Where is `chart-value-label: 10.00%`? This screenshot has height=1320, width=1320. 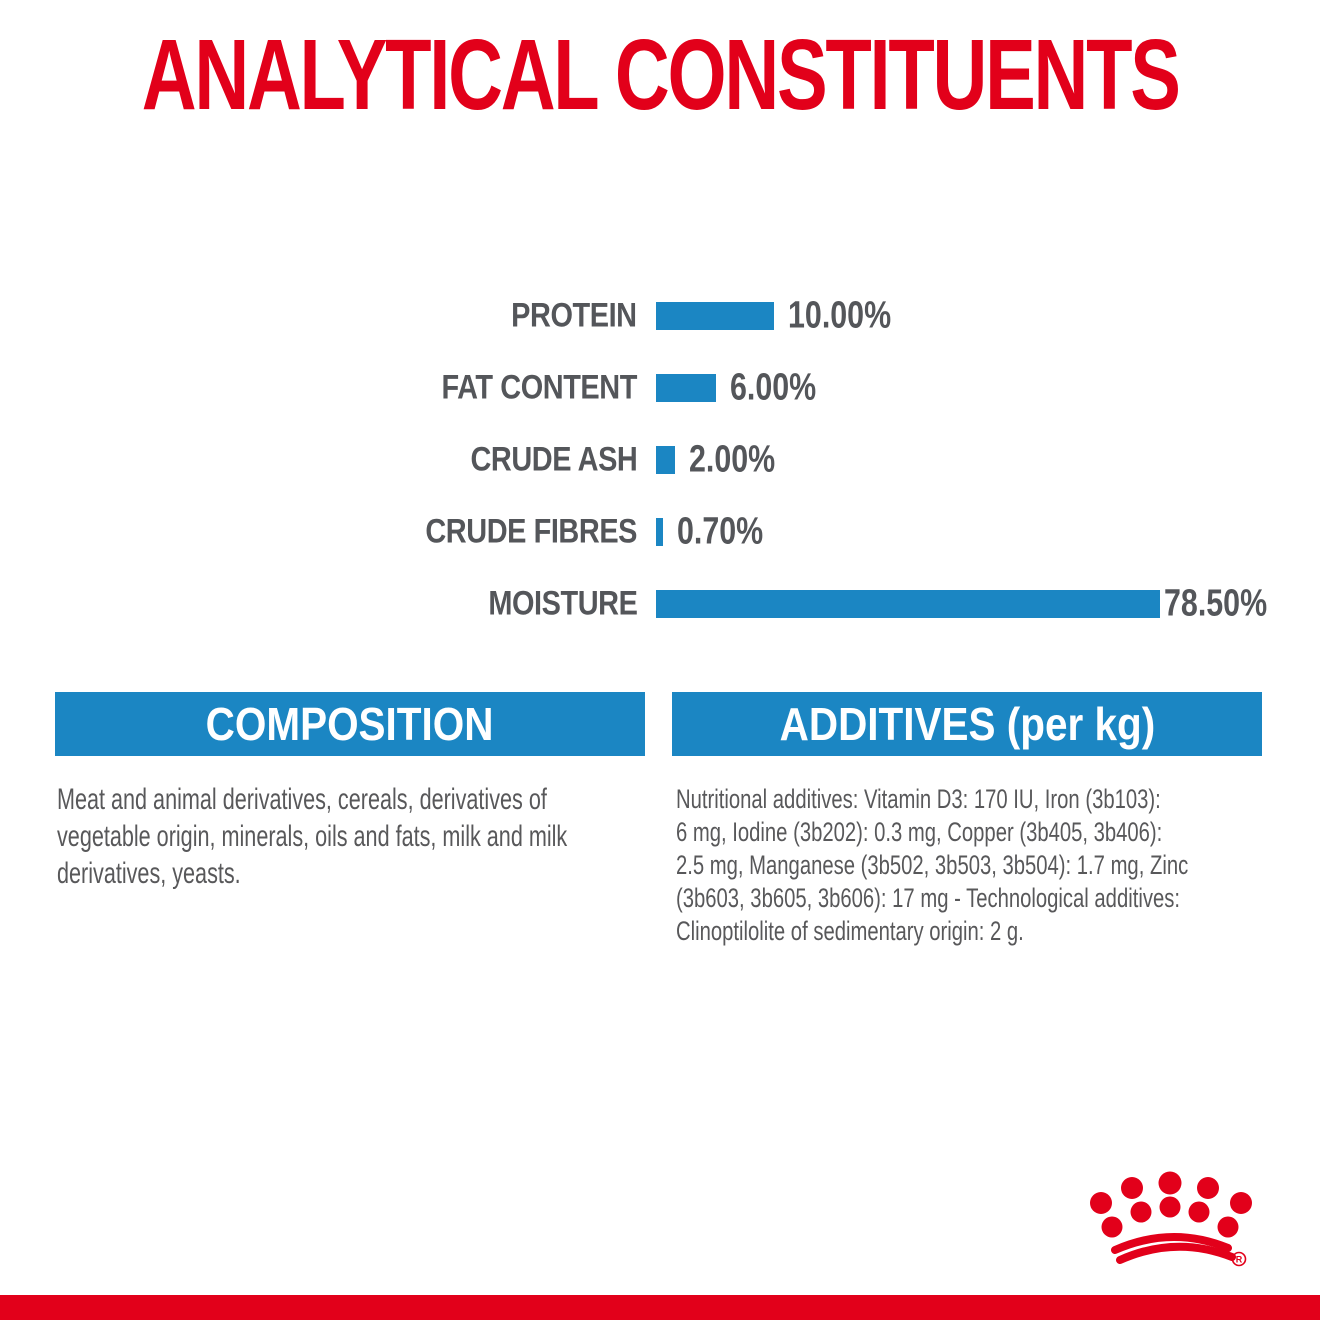 chart-value-label: 10.00% is located at coordinates (840, 315).